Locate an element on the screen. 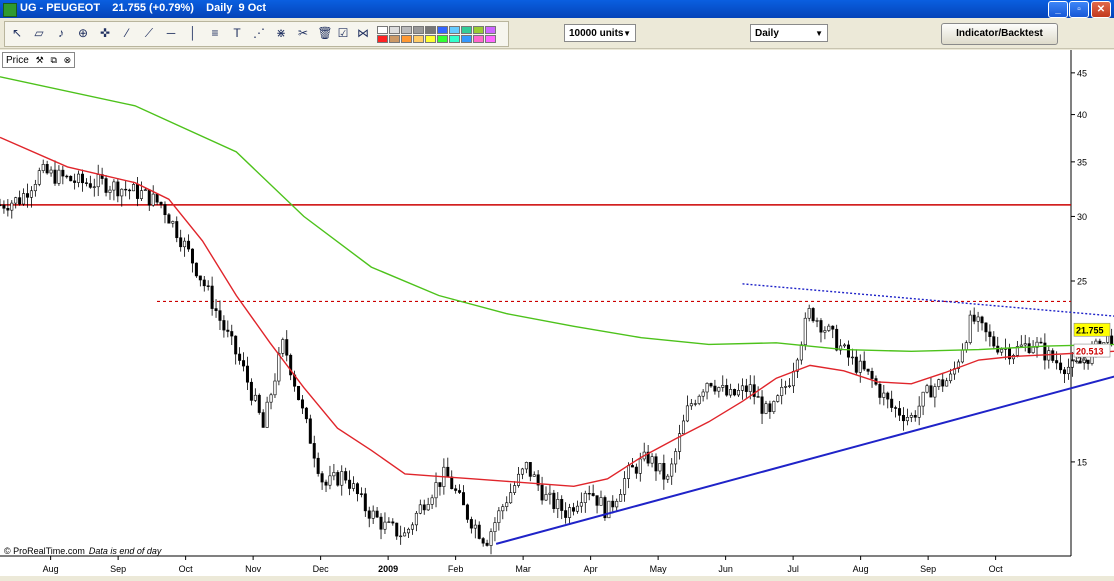 The image size is (1114, 581). pattern-icon: ⋈ is located at coordinates (363, 33).